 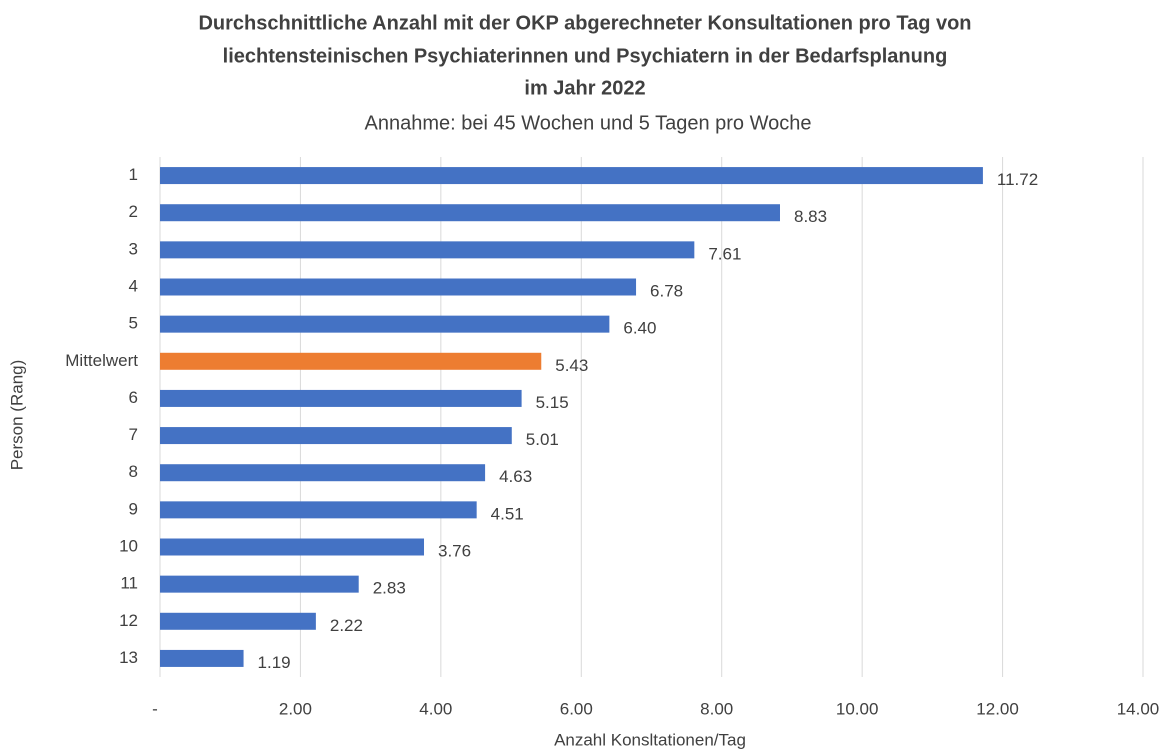 What do you see at coordinates (666, 290) in the screenshot?
I see `data-label: 6.78` at bounding box center [666, 290].